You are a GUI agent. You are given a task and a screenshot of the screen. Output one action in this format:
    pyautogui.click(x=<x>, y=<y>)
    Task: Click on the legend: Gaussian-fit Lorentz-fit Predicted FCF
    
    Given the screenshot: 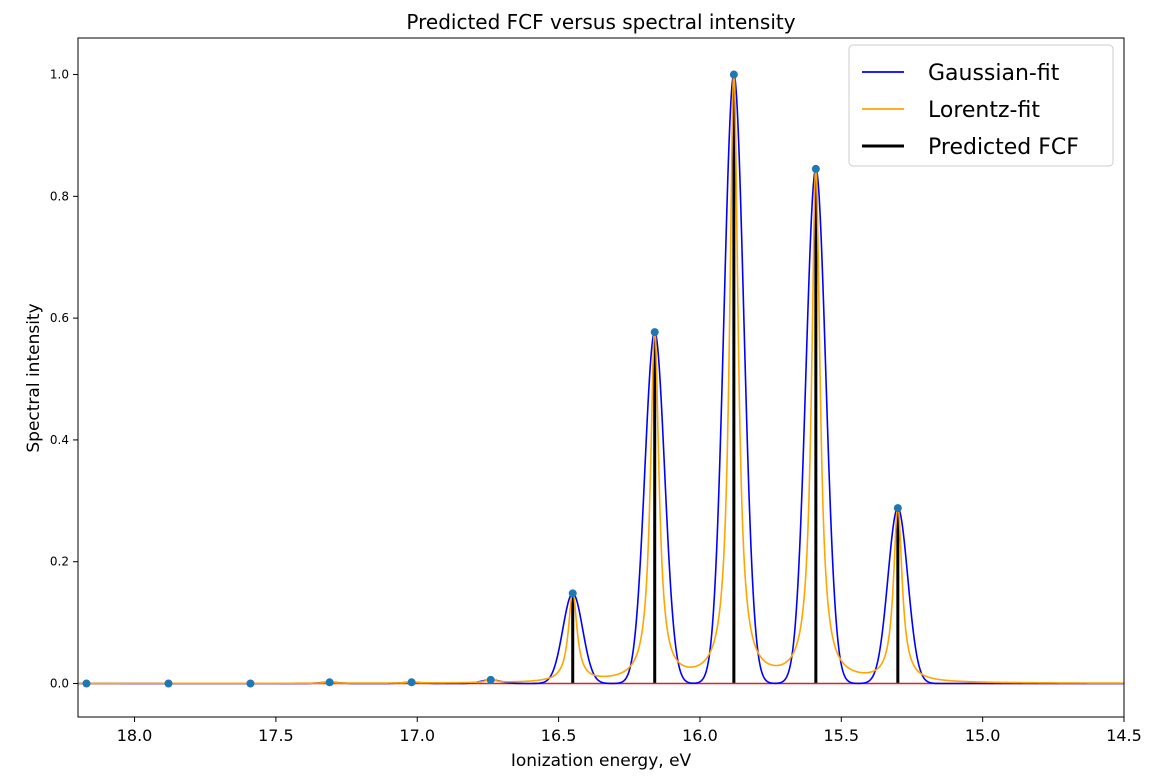 What is the action you would take?
    pyautogui.click(x=981, y=105)
    